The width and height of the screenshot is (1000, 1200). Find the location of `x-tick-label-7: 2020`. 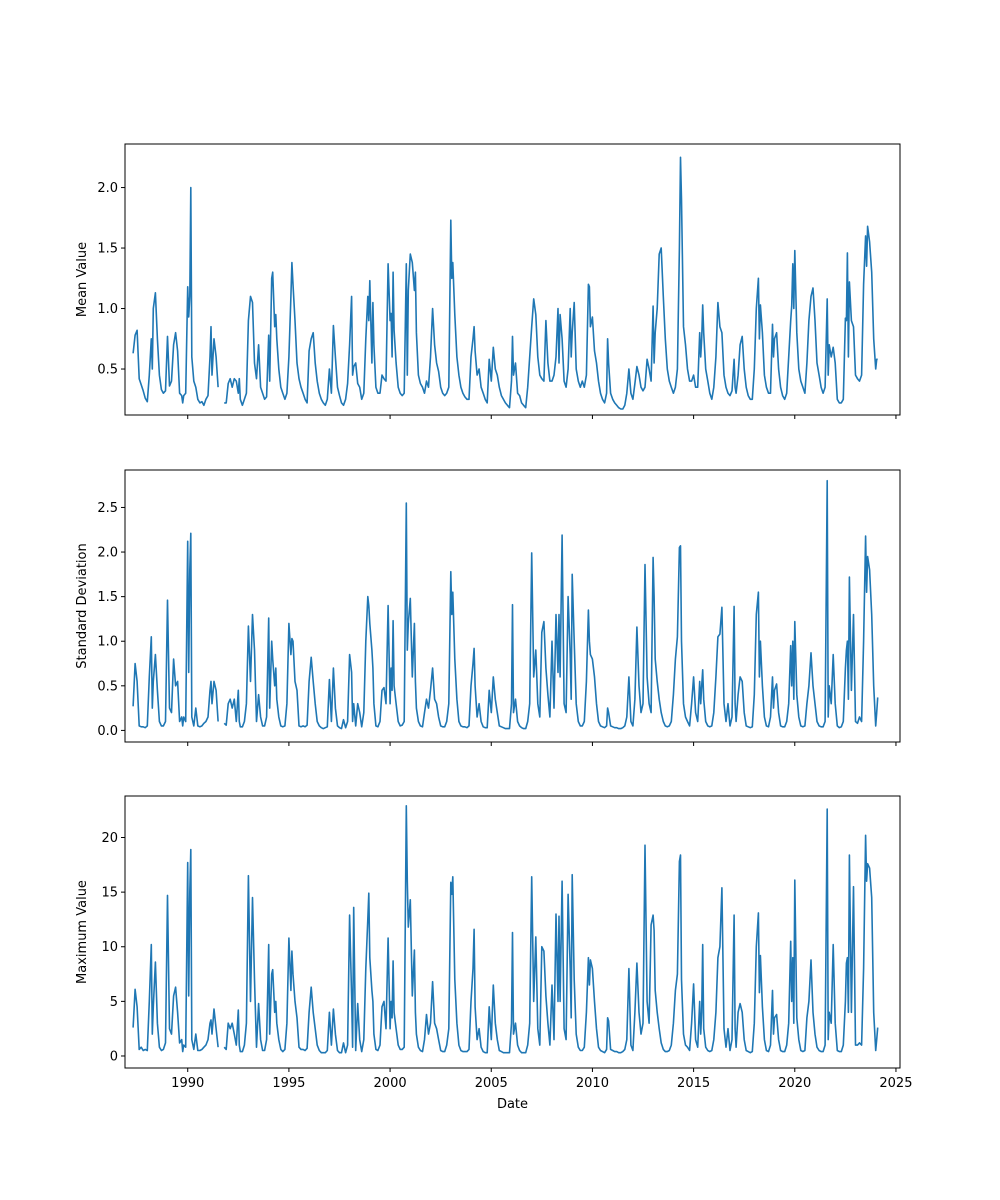

x-tick-label-7: 2020 is located at coordinates (794, 1083).